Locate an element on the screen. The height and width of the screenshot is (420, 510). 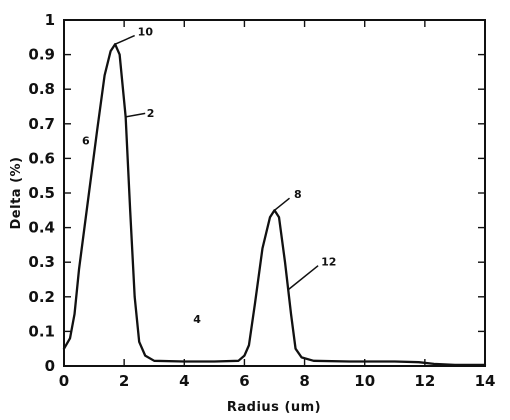
x-tick-label-10: 10 is located at coordinates (364, 381).